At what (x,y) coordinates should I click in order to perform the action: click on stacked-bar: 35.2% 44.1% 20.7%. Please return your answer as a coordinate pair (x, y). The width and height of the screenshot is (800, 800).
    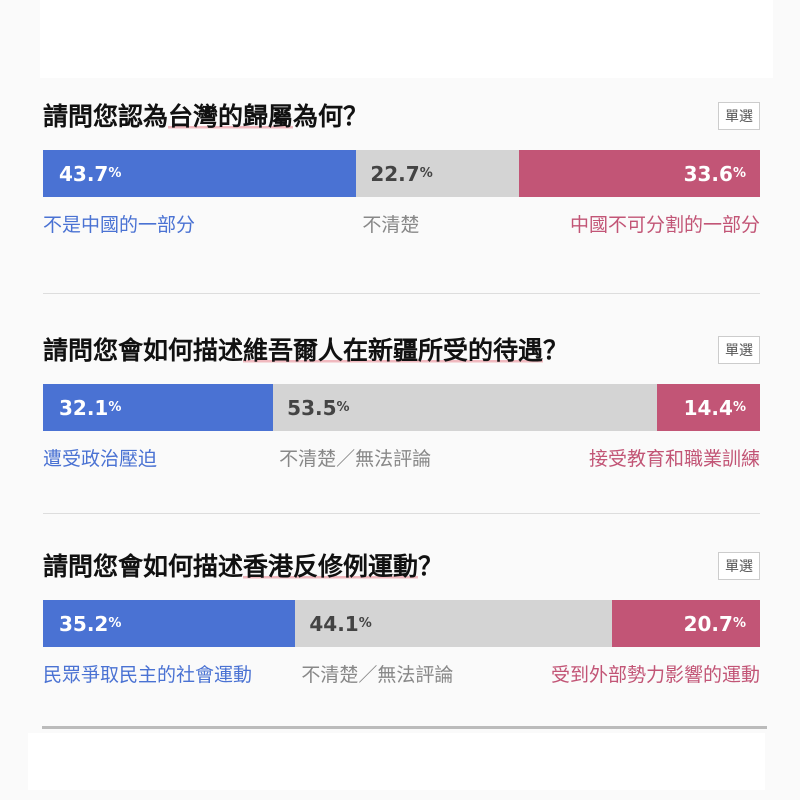
    Looking at the image, I should click on (401, 623).